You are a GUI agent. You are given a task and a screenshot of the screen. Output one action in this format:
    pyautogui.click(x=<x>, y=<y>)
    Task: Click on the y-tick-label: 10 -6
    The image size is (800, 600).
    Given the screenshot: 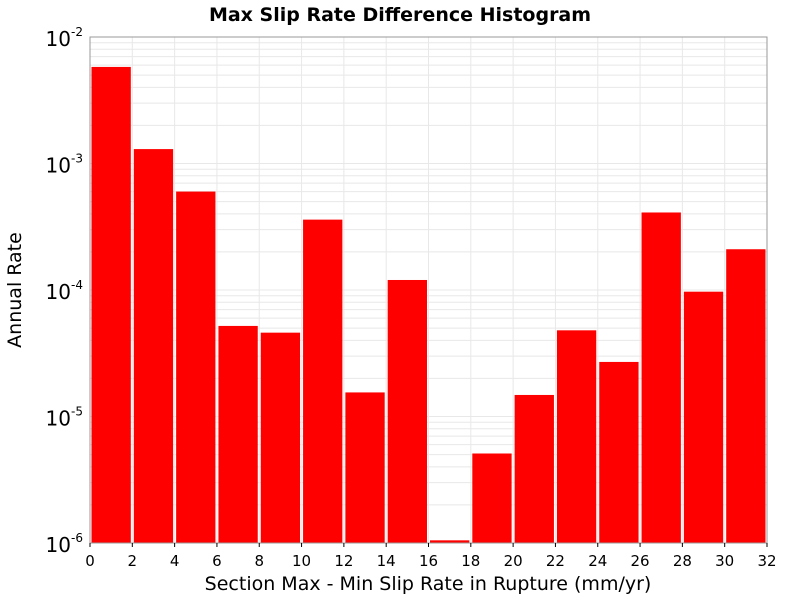 What is the action you would take?
    pyautogui.click(x=64, y=544)
    